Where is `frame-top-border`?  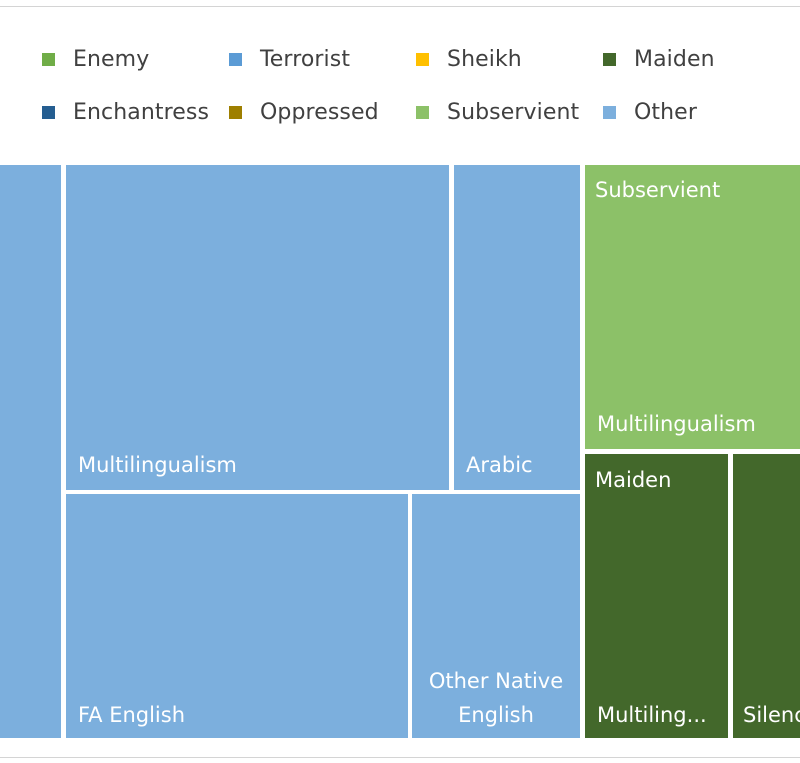 frame-top-border is located at coordinates (400, 6).